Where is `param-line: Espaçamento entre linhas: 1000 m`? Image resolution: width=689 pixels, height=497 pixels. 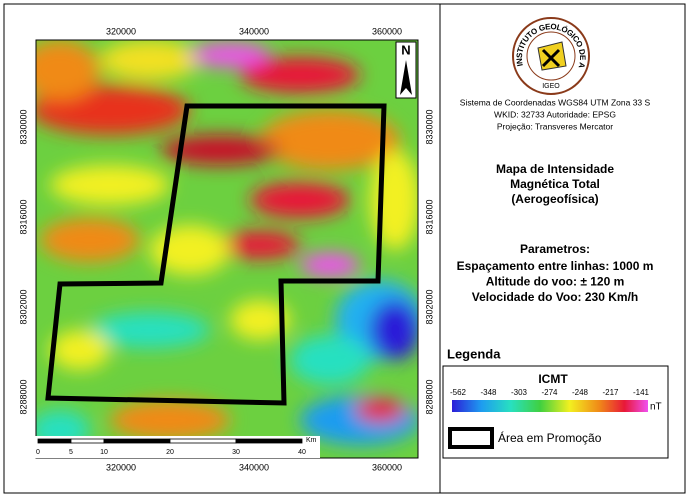
param-line: Espaçamento entre linhas: 1000 m is located at coordinates (555, 266).